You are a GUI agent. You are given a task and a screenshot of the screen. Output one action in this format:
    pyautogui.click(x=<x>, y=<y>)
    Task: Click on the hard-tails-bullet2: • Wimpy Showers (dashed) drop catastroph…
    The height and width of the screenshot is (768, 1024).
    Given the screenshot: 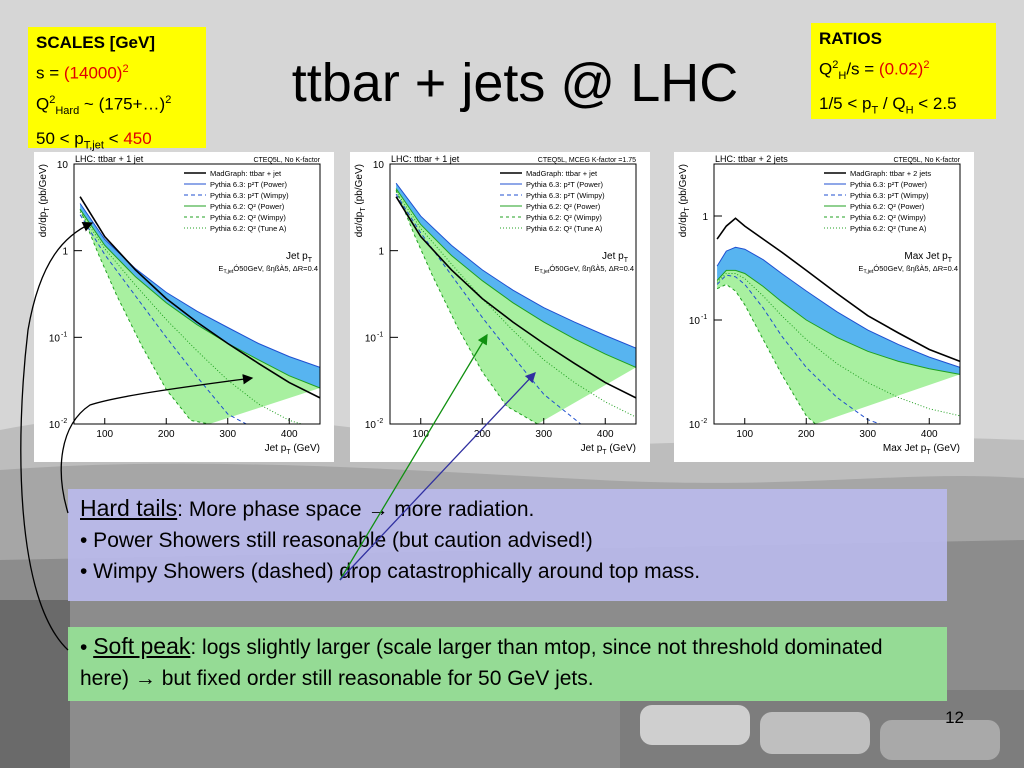 What is the action you would take?
    pyautogui.click(x=390, y=571)
    